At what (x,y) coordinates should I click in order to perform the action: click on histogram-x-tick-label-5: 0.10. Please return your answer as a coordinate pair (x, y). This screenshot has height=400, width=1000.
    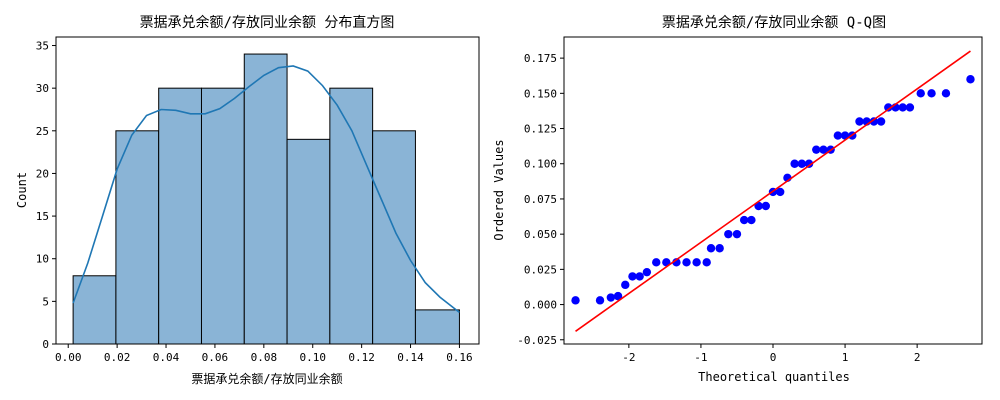
    Looking at the image, I should click on (312, 357).